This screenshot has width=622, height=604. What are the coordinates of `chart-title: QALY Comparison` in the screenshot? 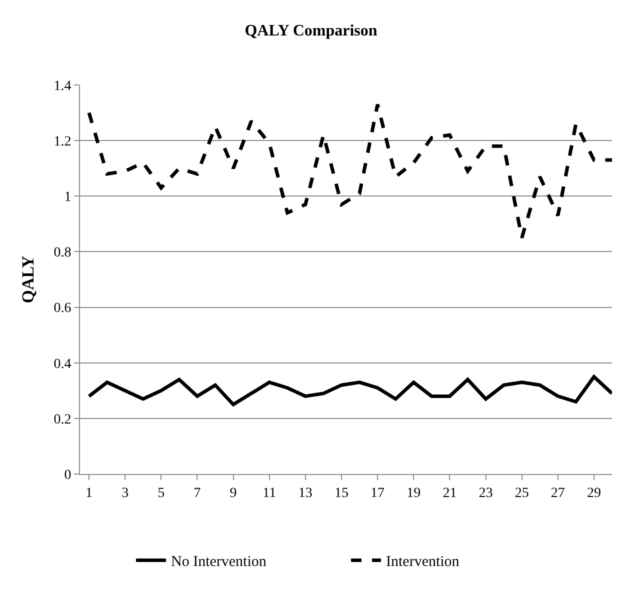 It's located at (311, 31).